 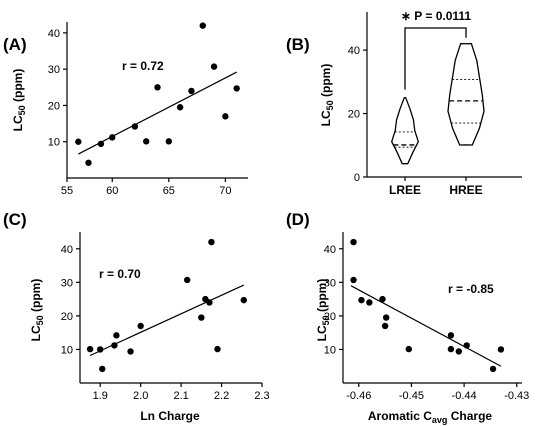 What do you see at coordinates (411, 396) in the screenshot?
I see `x-tick-label: -0.45` at bounding box center [411, 396].